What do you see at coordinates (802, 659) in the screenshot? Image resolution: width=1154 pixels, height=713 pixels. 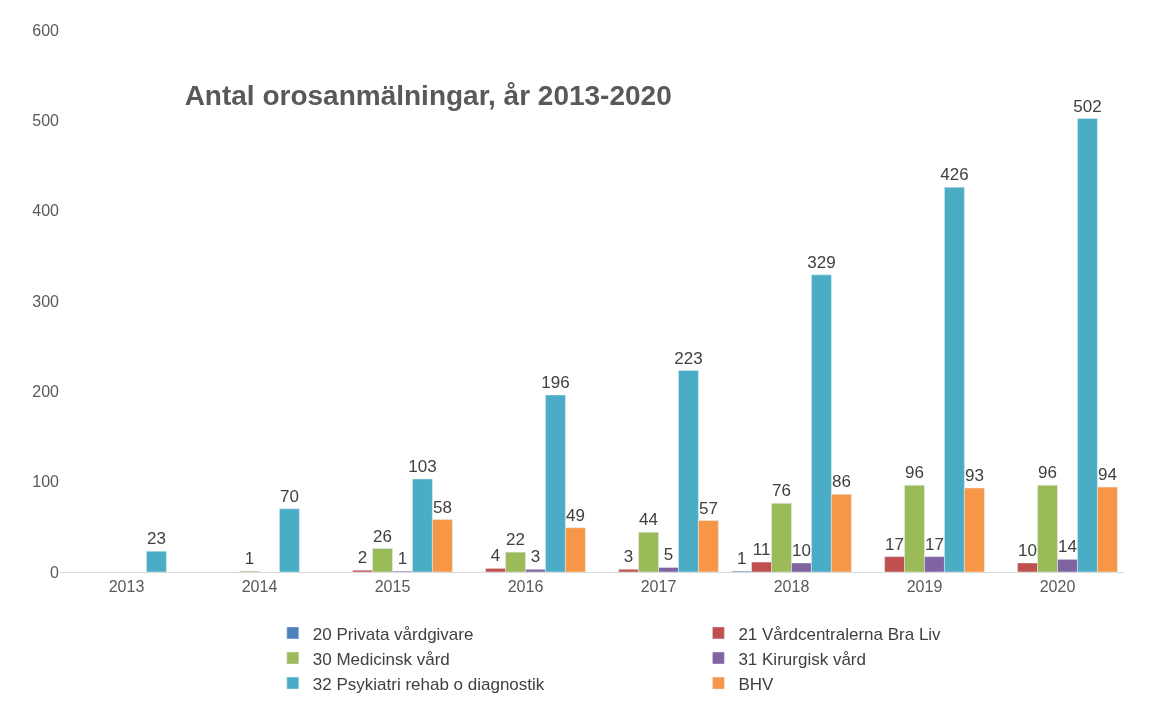 I see `legend-label: 31 Kirurgisk vård` at bounding box center [802, 659].